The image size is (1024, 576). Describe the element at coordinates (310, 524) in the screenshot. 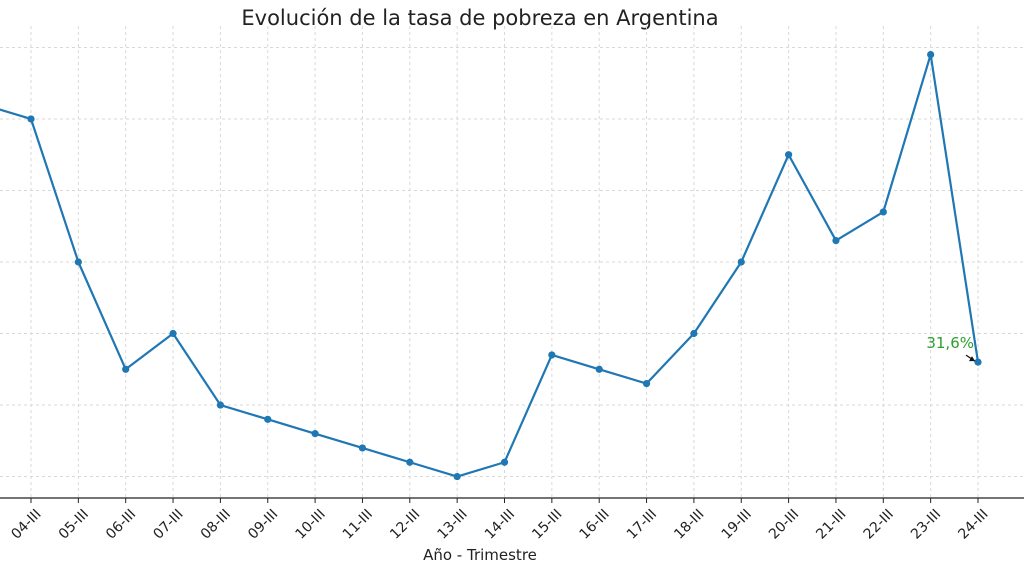

I see `x-tick-label: 10-III` at that location.